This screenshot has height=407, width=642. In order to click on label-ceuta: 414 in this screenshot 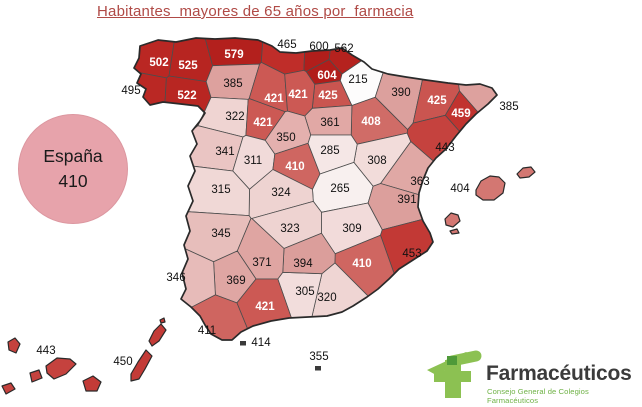, I will do `click(261, 343)`.